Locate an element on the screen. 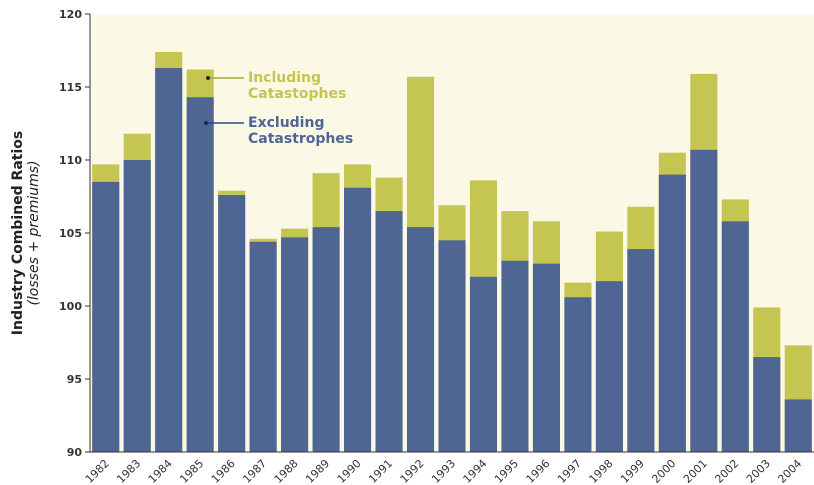  x-tick-label: 1983 is located at coordinates (128, 471).